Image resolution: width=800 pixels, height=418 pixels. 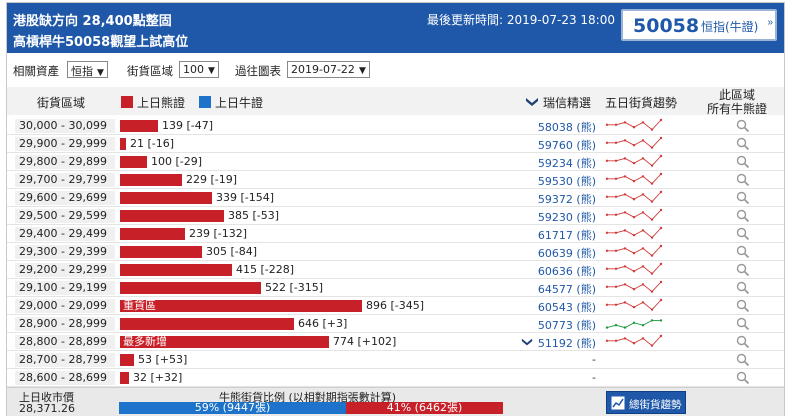 I want to click on warrant-link: 59530 (熊), so click(x=566, y=181).